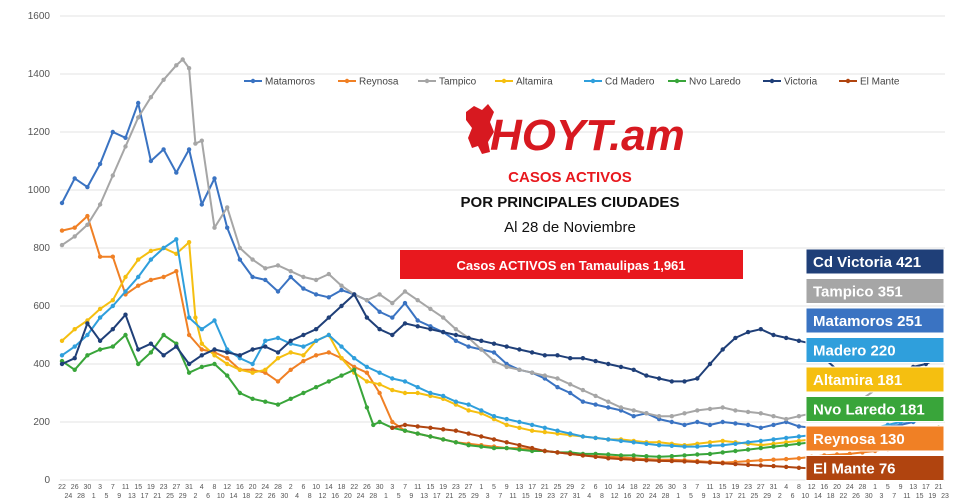 The height and width of the screenshot is (502, 960). Describe the element at coordinates (183, 496) in the screenshot. I see `x-tick-label: 29` at that location.